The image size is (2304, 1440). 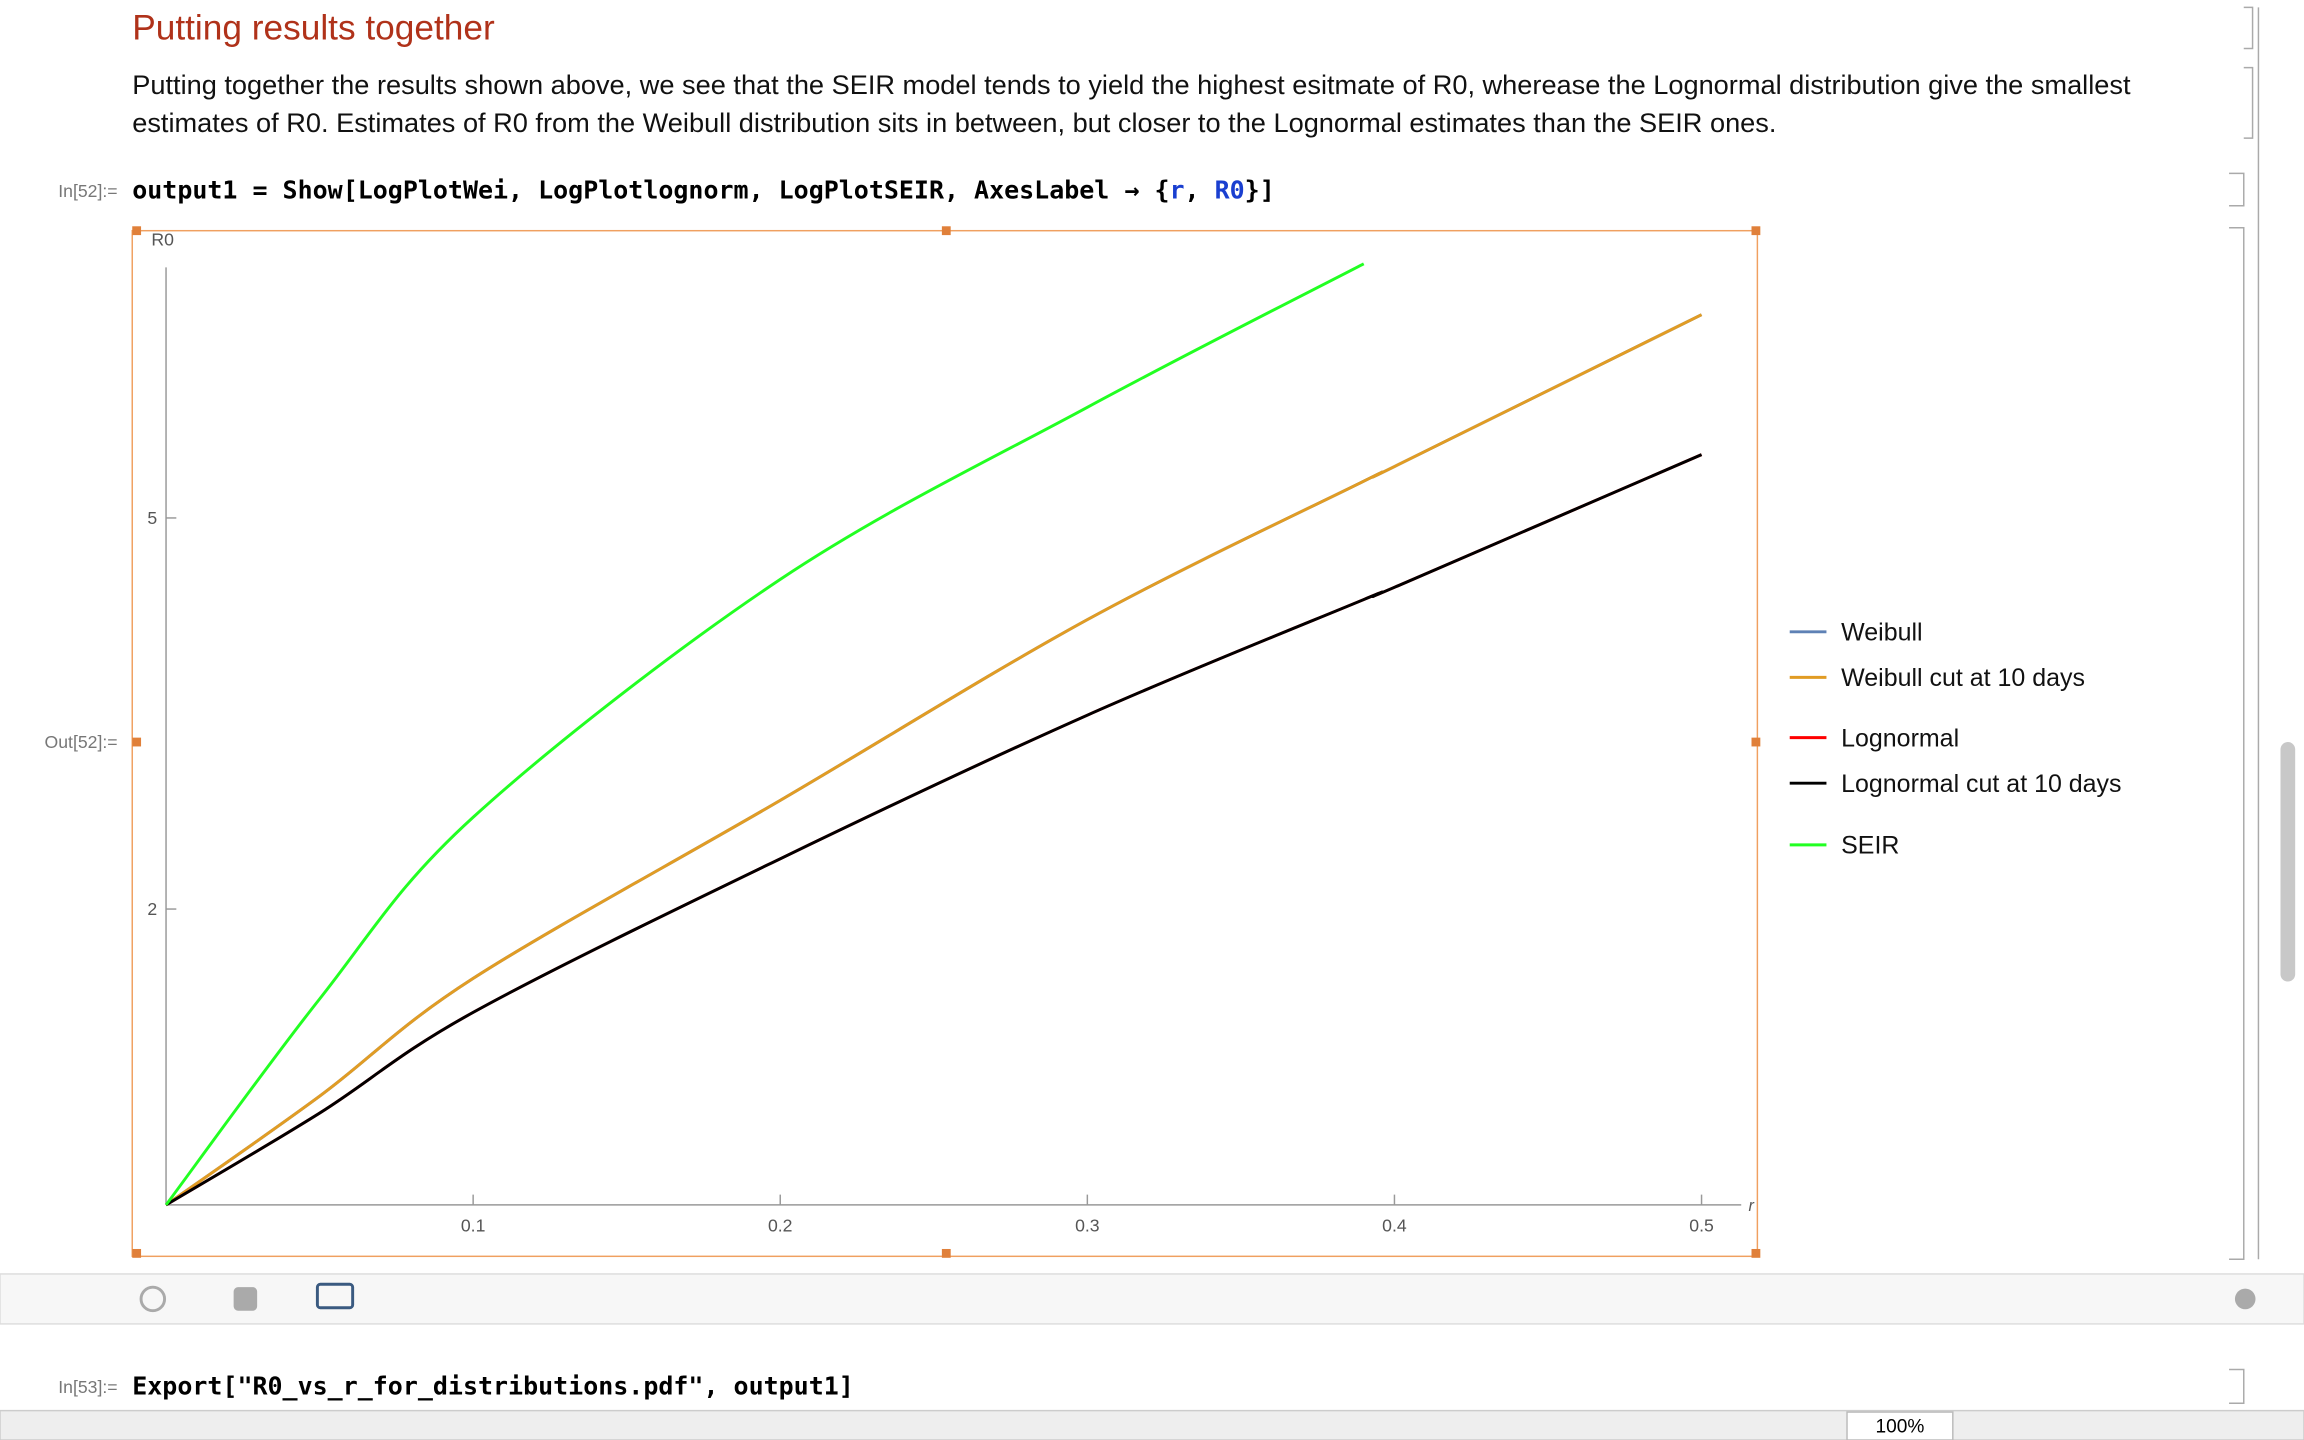 I want to click on legend-label: Weibull cut at 10 days, so click(x=1963, y=678).